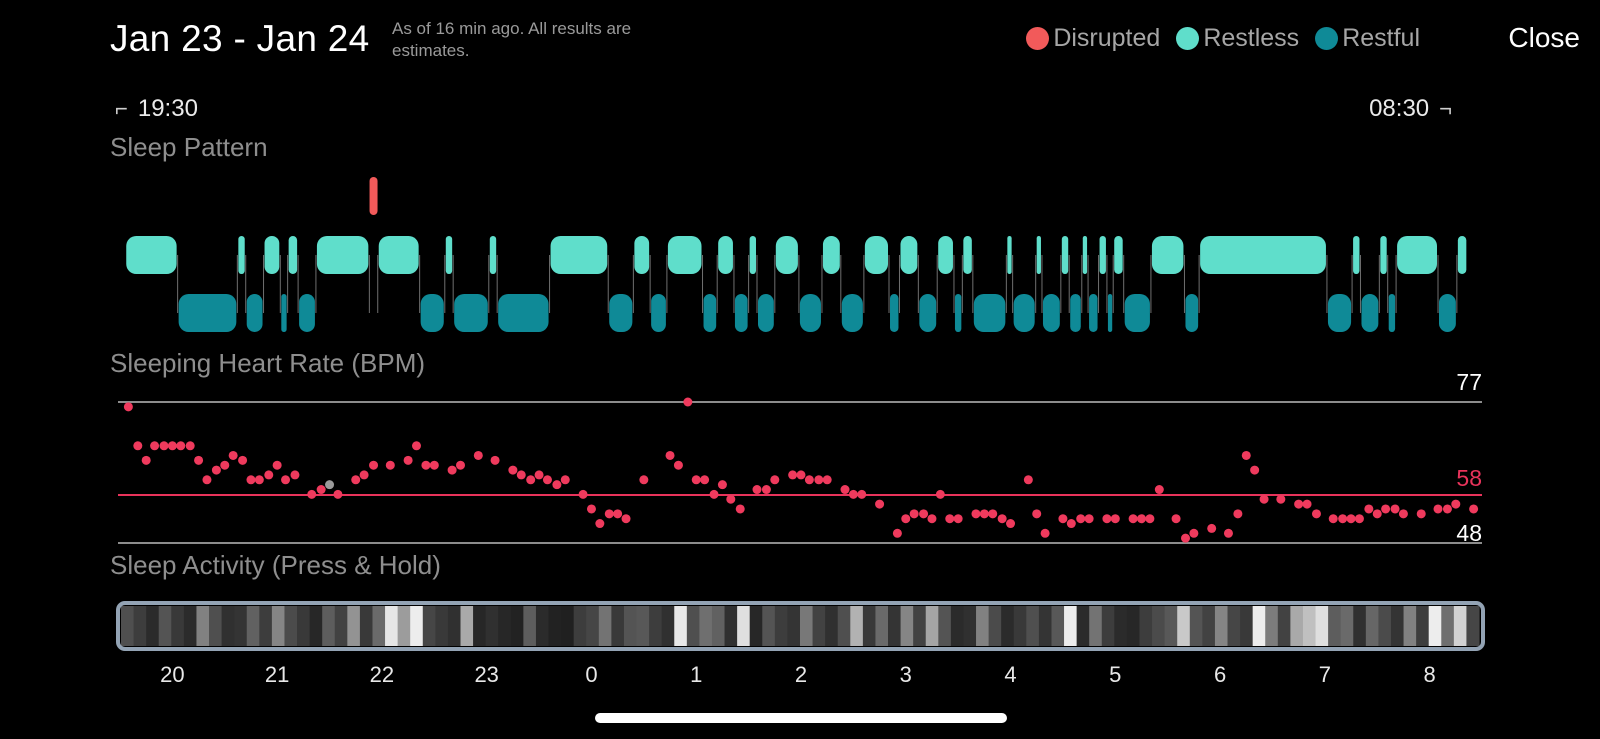  What do you see at coordinates (1251, 38) in the screenshot?
I see `legend-restless-label: Restless` at bounding box center [1251, 38].